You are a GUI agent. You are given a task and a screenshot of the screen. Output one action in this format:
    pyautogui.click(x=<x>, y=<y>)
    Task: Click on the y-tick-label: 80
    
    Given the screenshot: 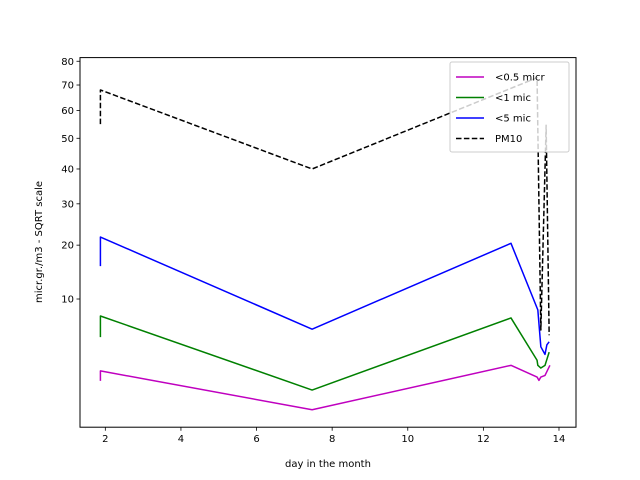 What is the action you would take?
    pyautogui.click(x=67, y=62)
    